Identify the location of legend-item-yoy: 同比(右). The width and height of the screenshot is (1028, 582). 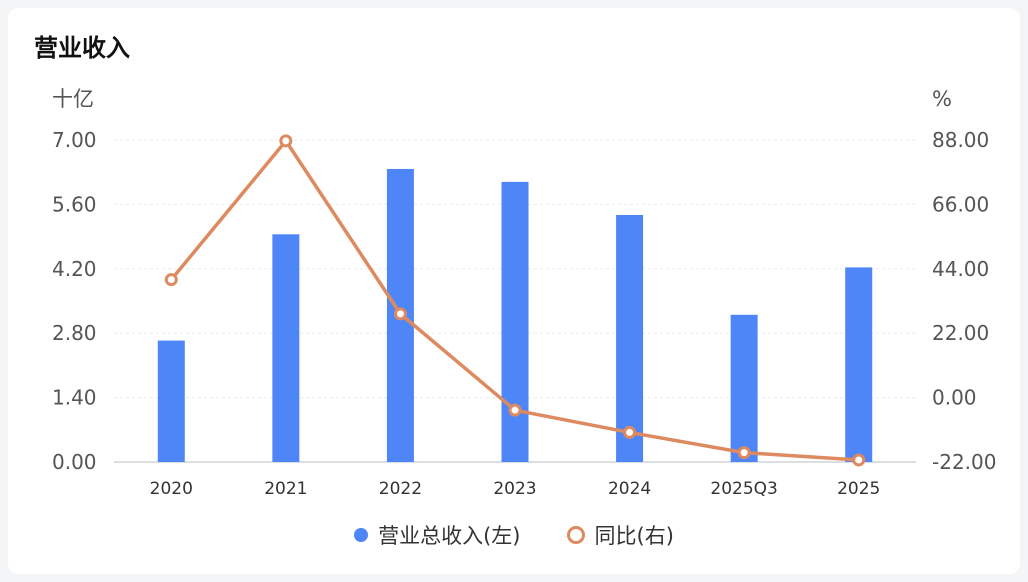
(620, 535).